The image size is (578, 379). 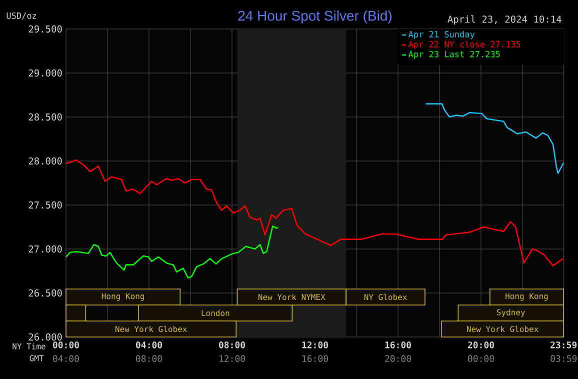 What do you see at coordinates (149, 345) in the screenshot?
I see `x-tick-label: 04:00` at bounding box center [149, 345].